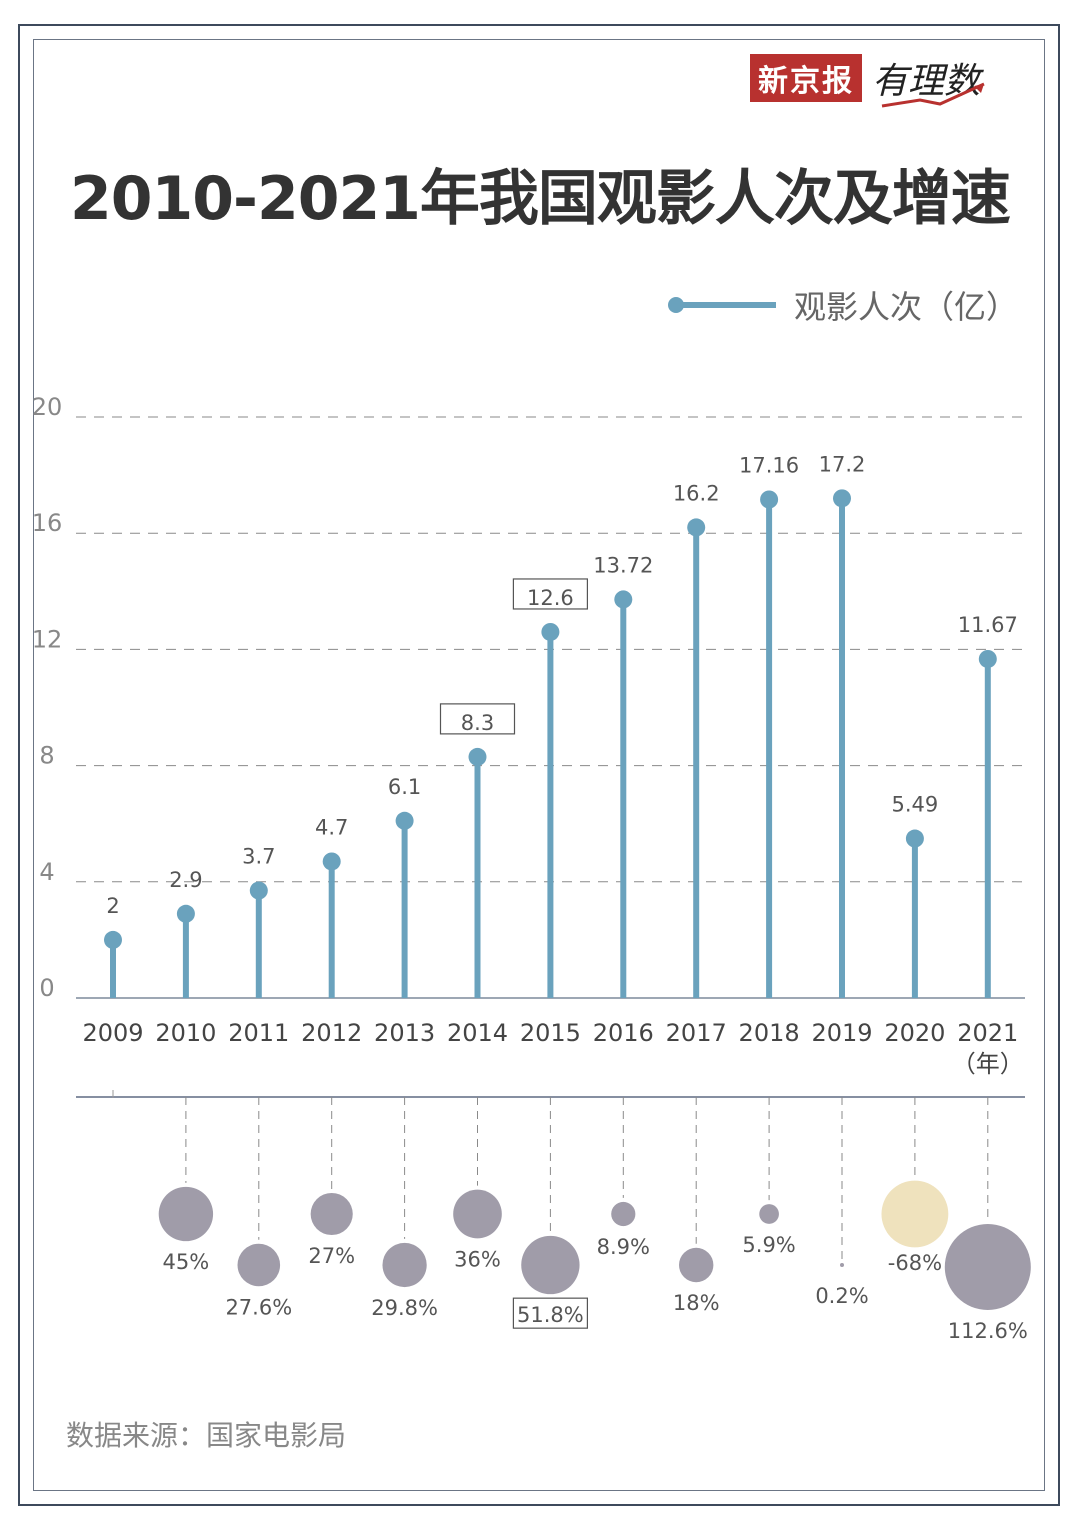 The height and width of the screenshot is (1531, 1080). What do you see at coordinates (987, 1033) in the screenshot?
I see `x-tick-label: 2021` at bounding box center [987, 1033].